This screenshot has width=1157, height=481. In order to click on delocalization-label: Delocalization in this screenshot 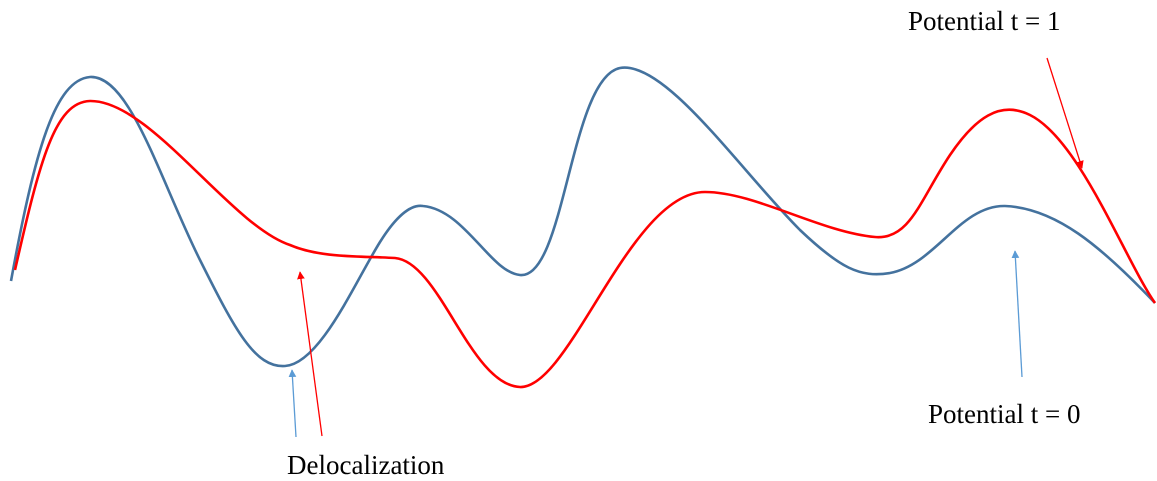, I will do `click(366, 465)`.